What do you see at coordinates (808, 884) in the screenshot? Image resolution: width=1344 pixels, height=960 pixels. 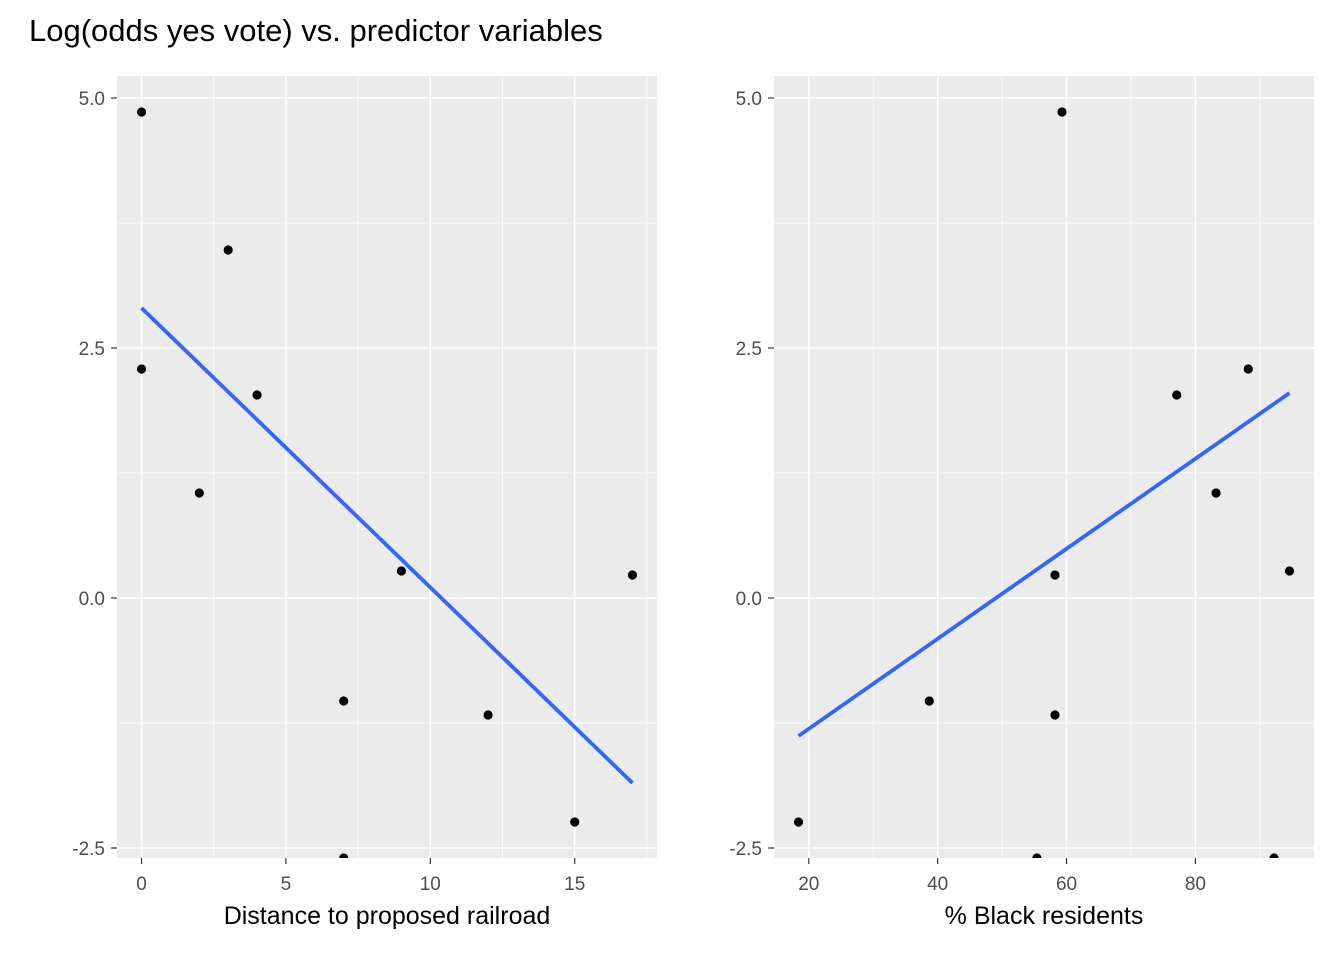 I see `black-residents-x-tick-label: 20` at bounding box center [808, 884].